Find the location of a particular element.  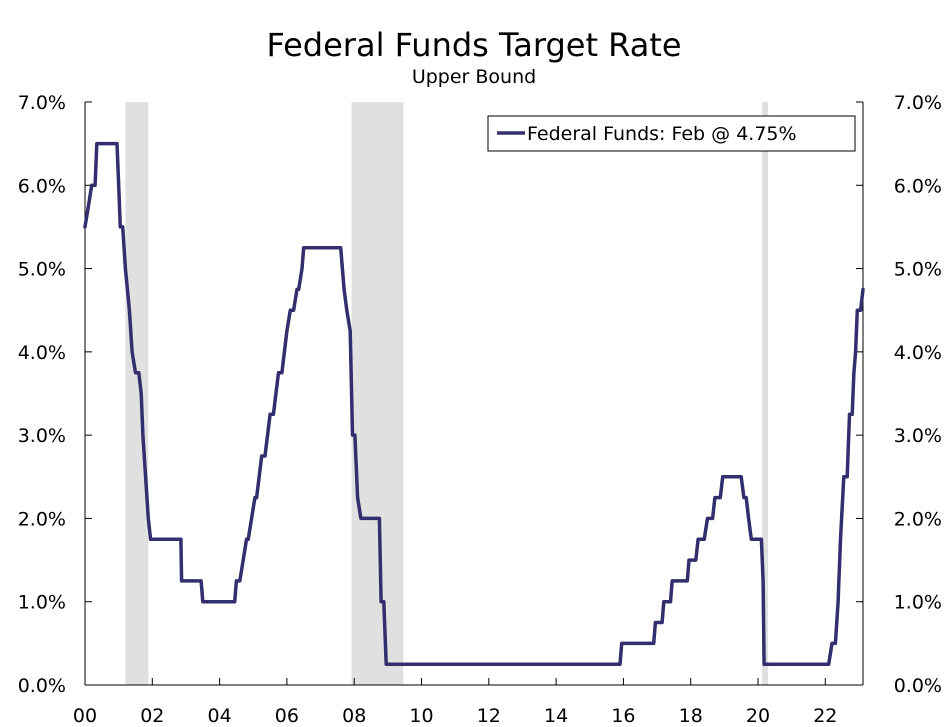

chart-subtitle: Upper Bound is located at coordinates (474, 77).